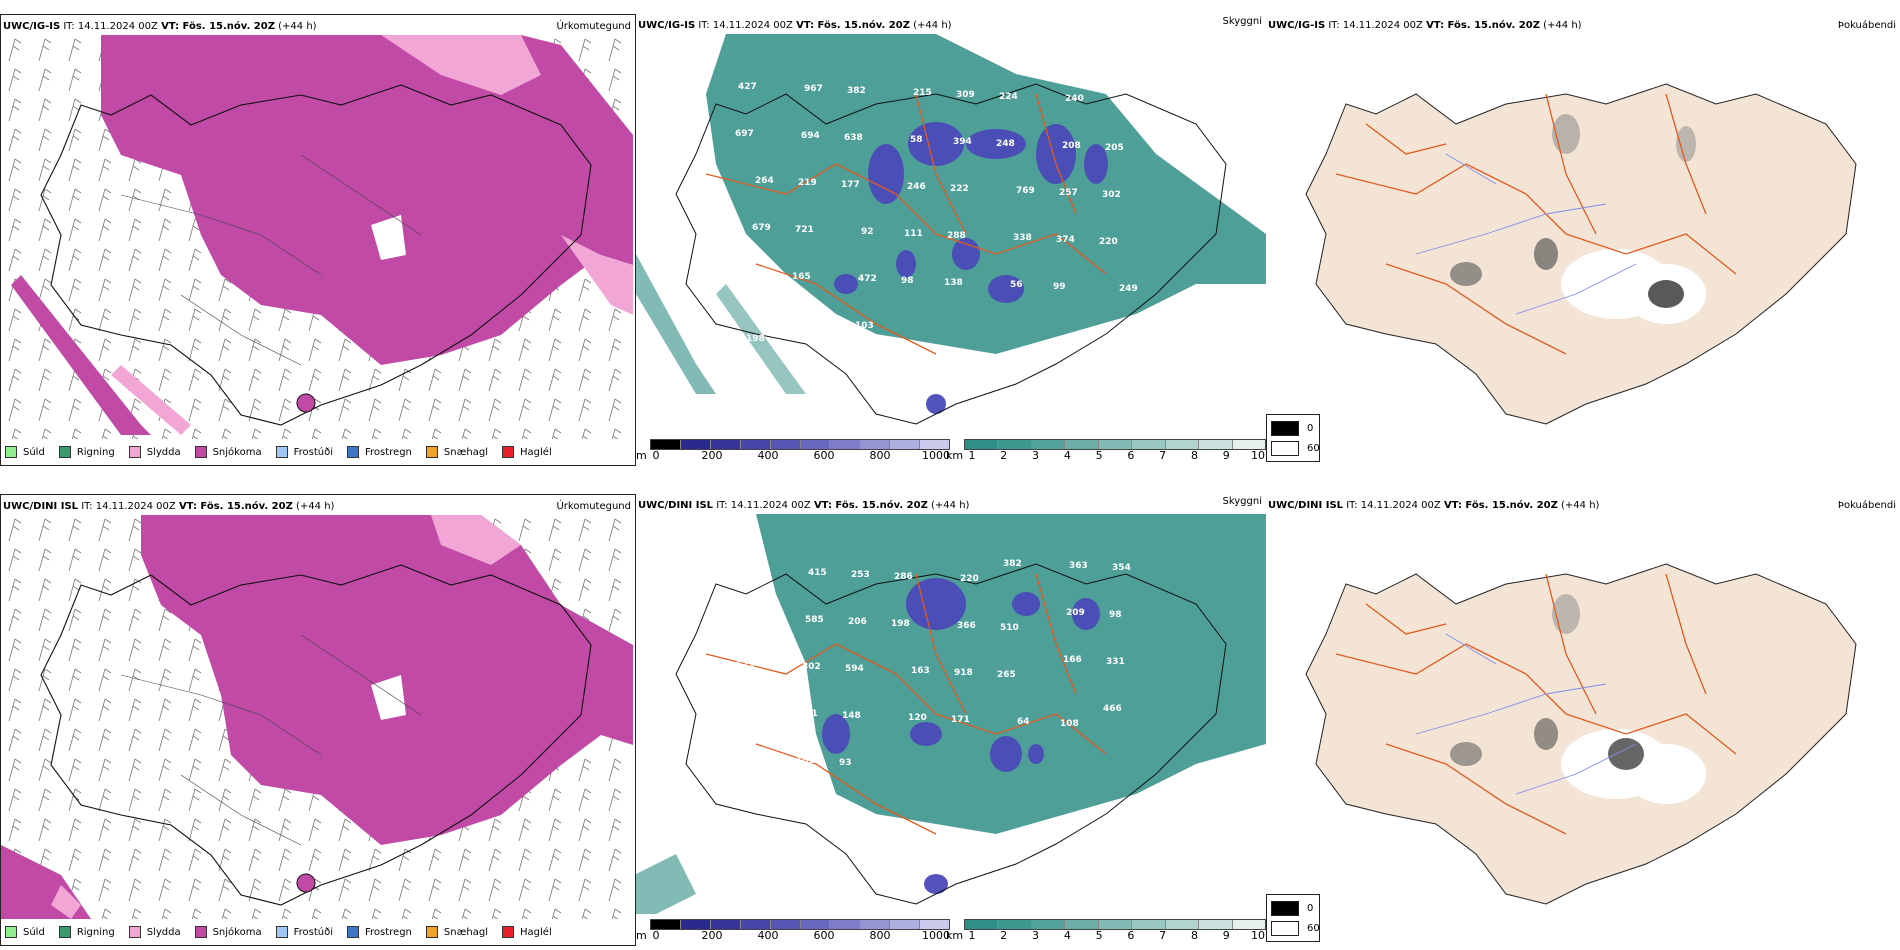 The width and height of the screenshot is (1900, 950). Describe the element at coordinates (956, 236) in the screenshot. I see `cloud-base-label: 288` at that location.